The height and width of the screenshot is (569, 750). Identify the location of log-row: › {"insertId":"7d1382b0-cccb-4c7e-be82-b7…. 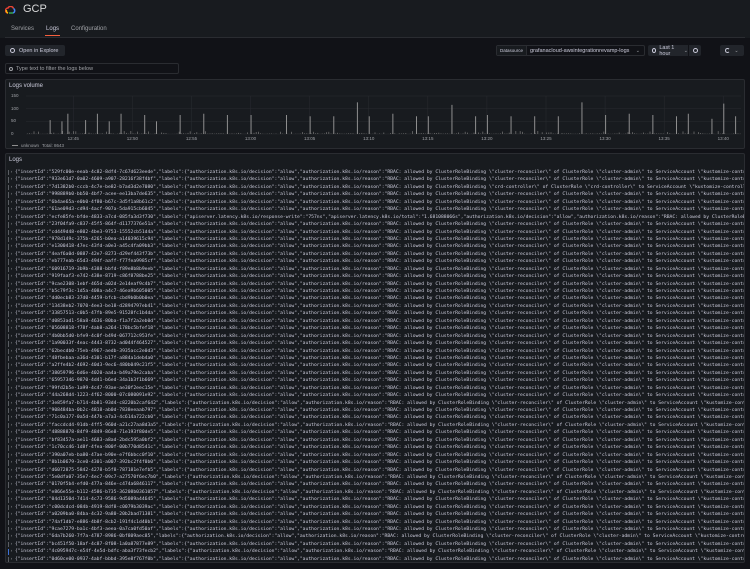
(375, 187).